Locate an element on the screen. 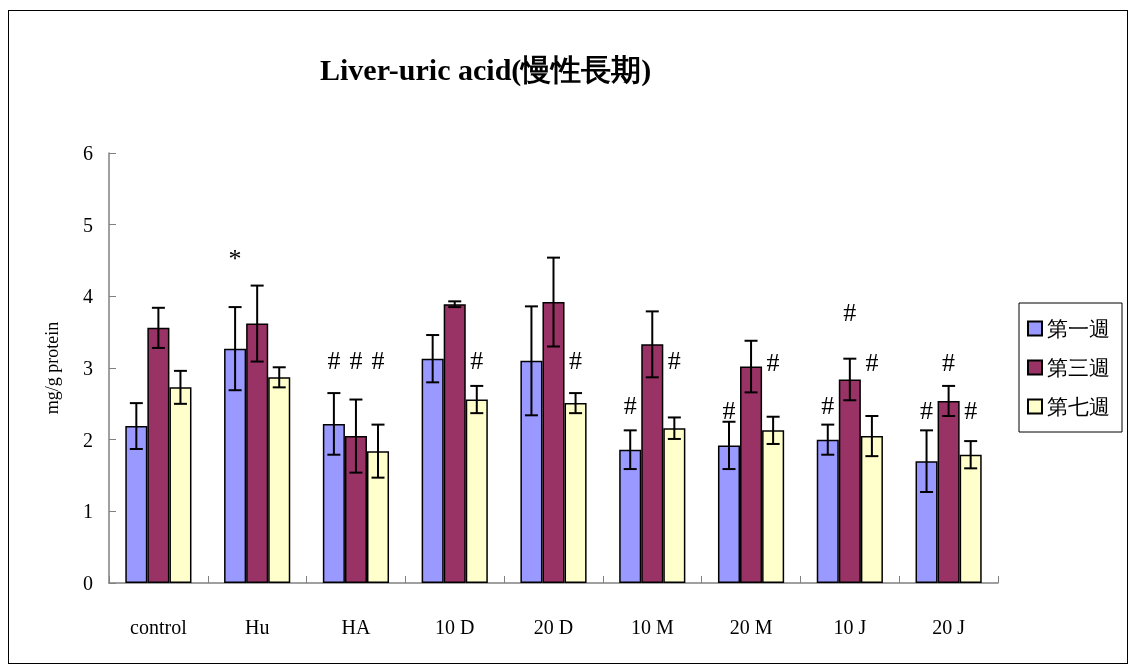 The height and width of the screenshot is (664, 1128). x-tick-label: 10 D is located at coordinates (455, 627).